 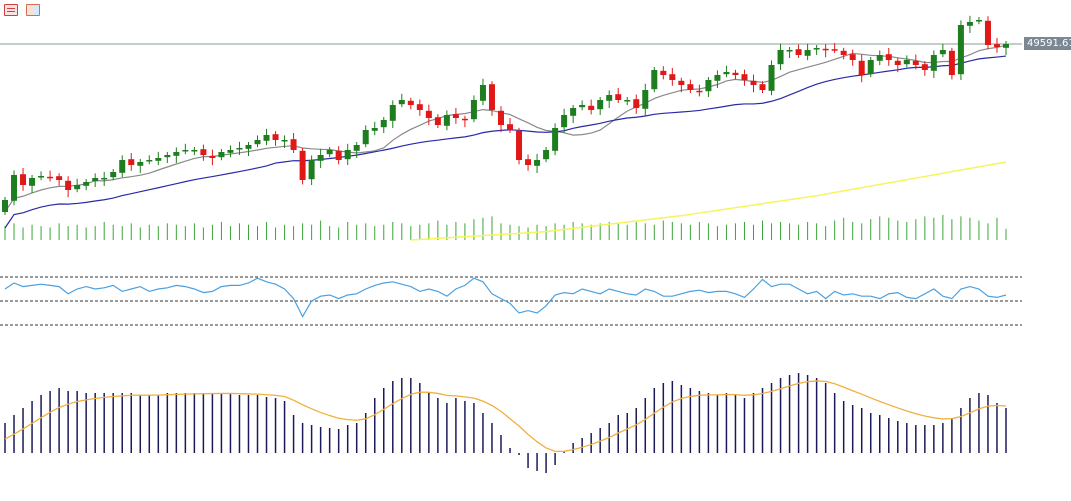 What do you see at coordinates (708, 201) in the screenshot?
I see `ma-long-line` at bounding box center [708, 201].